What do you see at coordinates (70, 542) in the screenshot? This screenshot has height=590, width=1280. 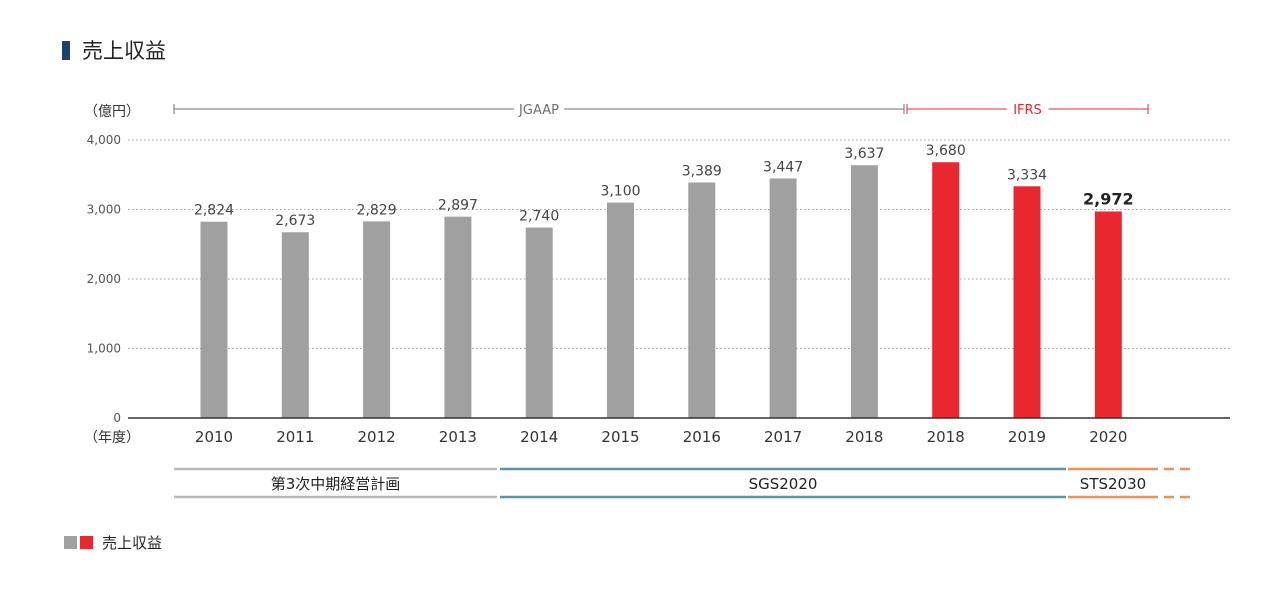 I see `legend-swatch-gray` at bounding box center [70, 542].